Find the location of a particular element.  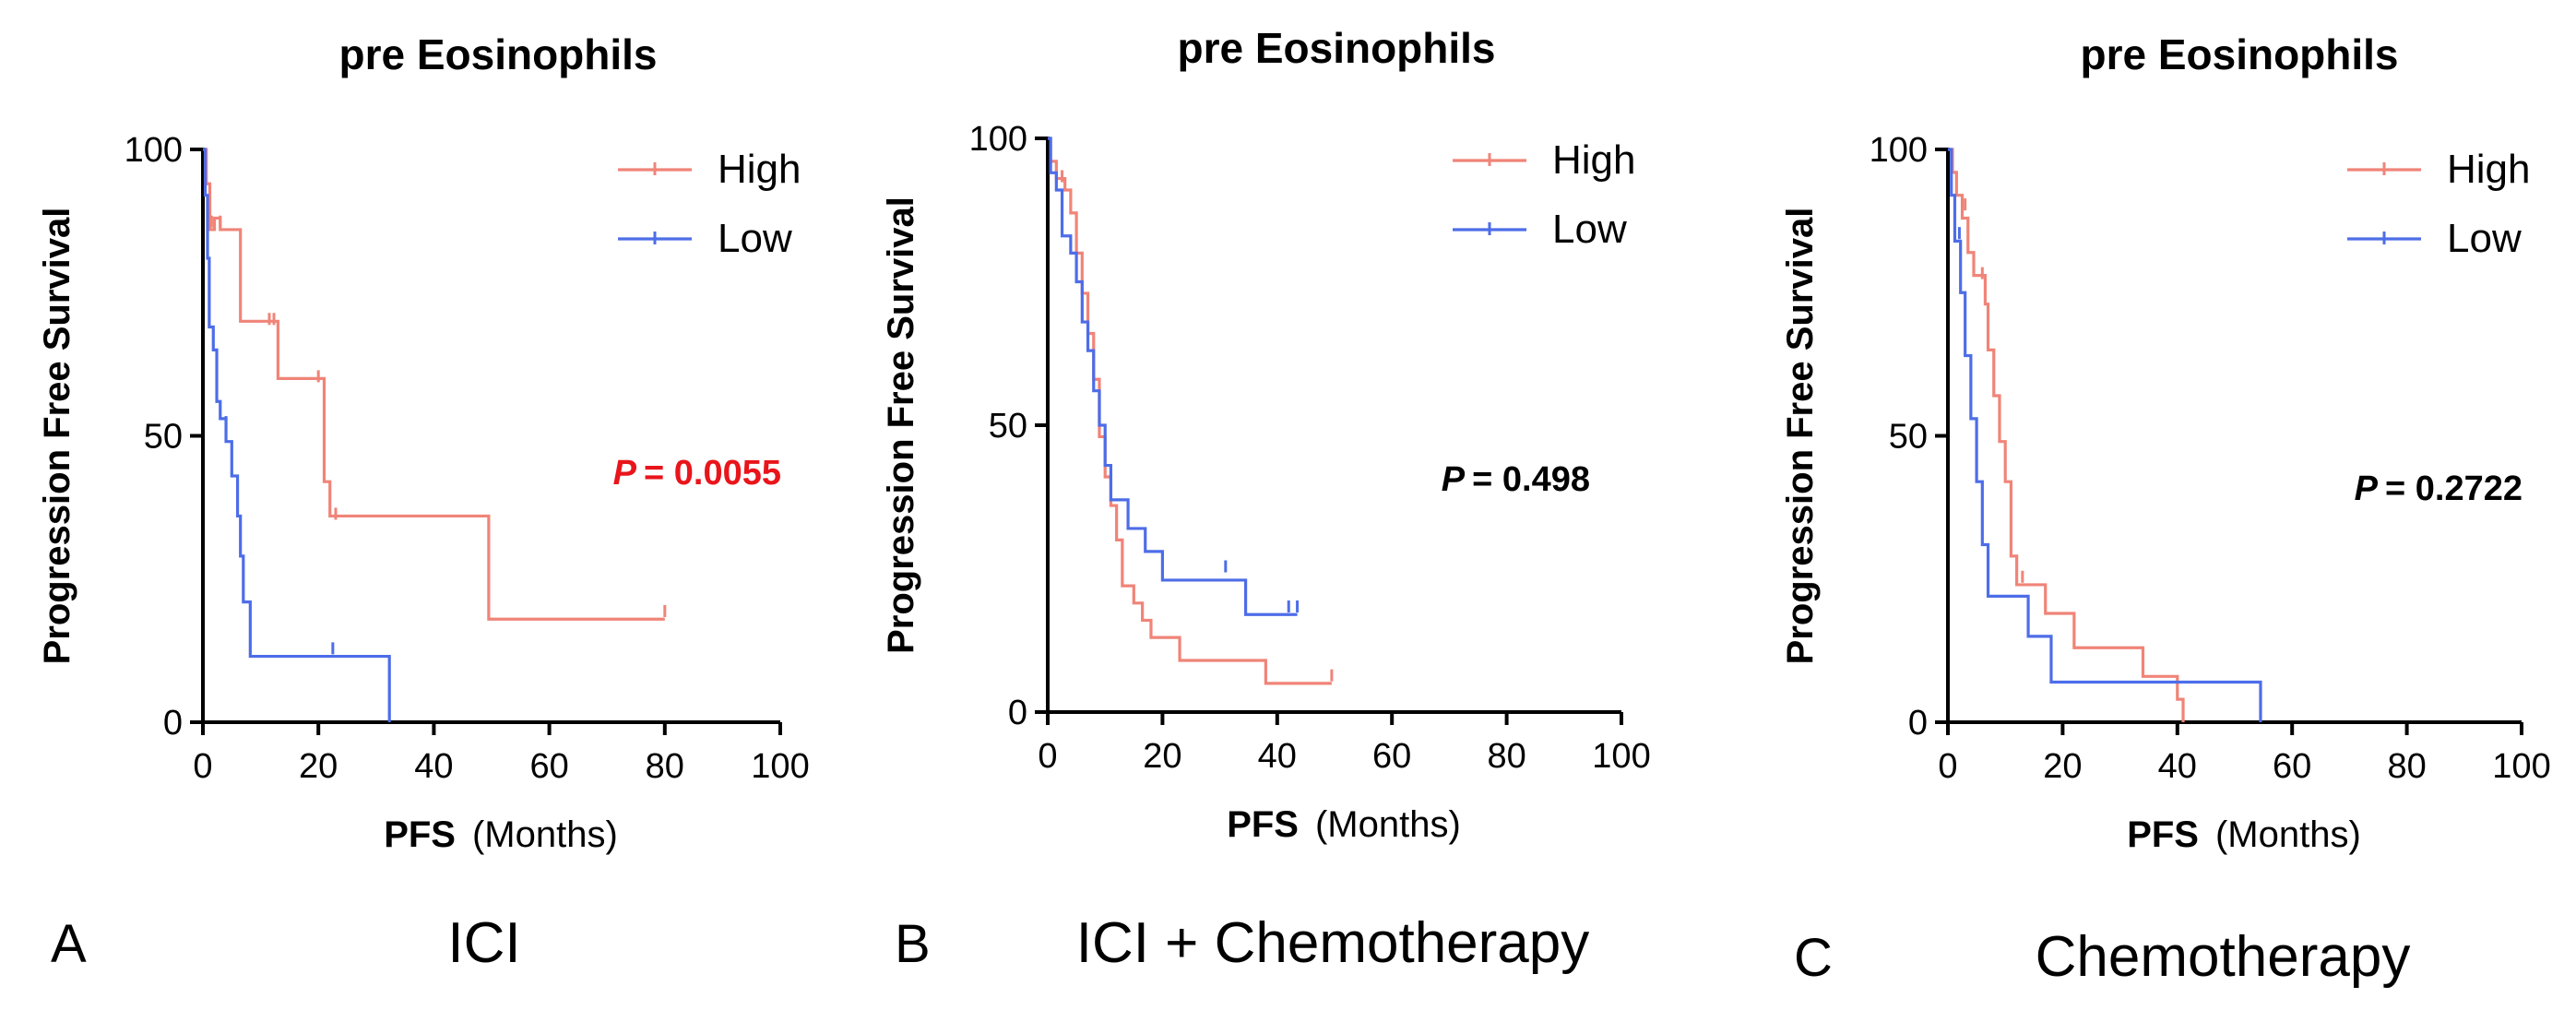

p-value-number: = 0.498 is located at coordinates (1531, 479).